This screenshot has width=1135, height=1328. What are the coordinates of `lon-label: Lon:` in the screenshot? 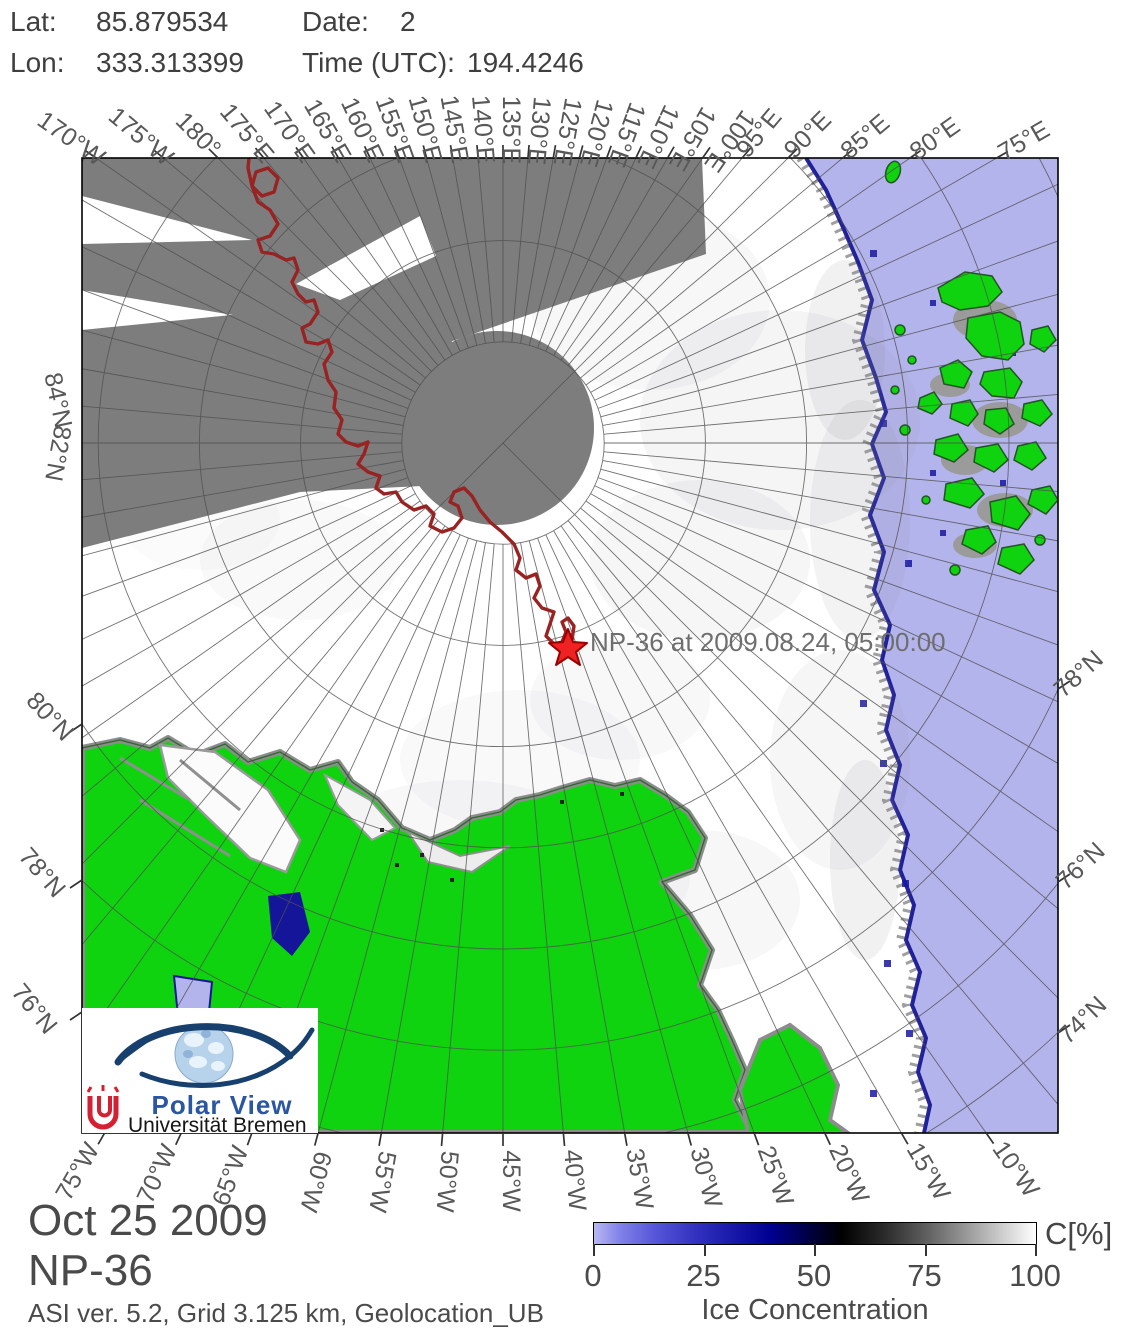 It's located at (37, 62).